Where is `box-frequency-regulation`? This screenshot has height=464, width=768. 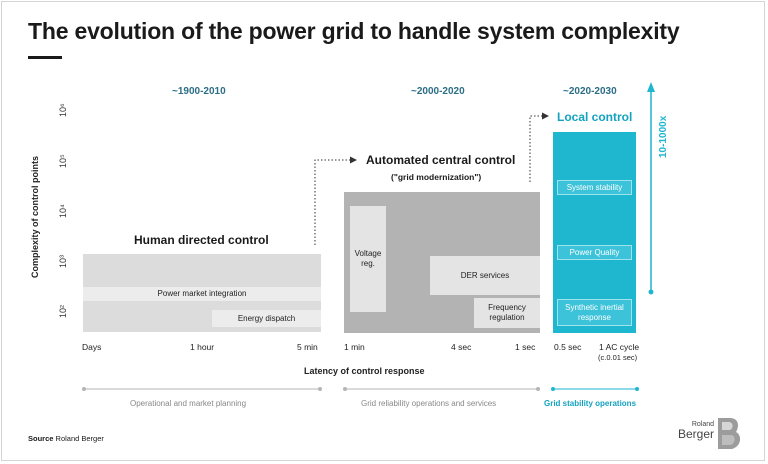
box-frequency-regulation is located at coordinates (507, 313).